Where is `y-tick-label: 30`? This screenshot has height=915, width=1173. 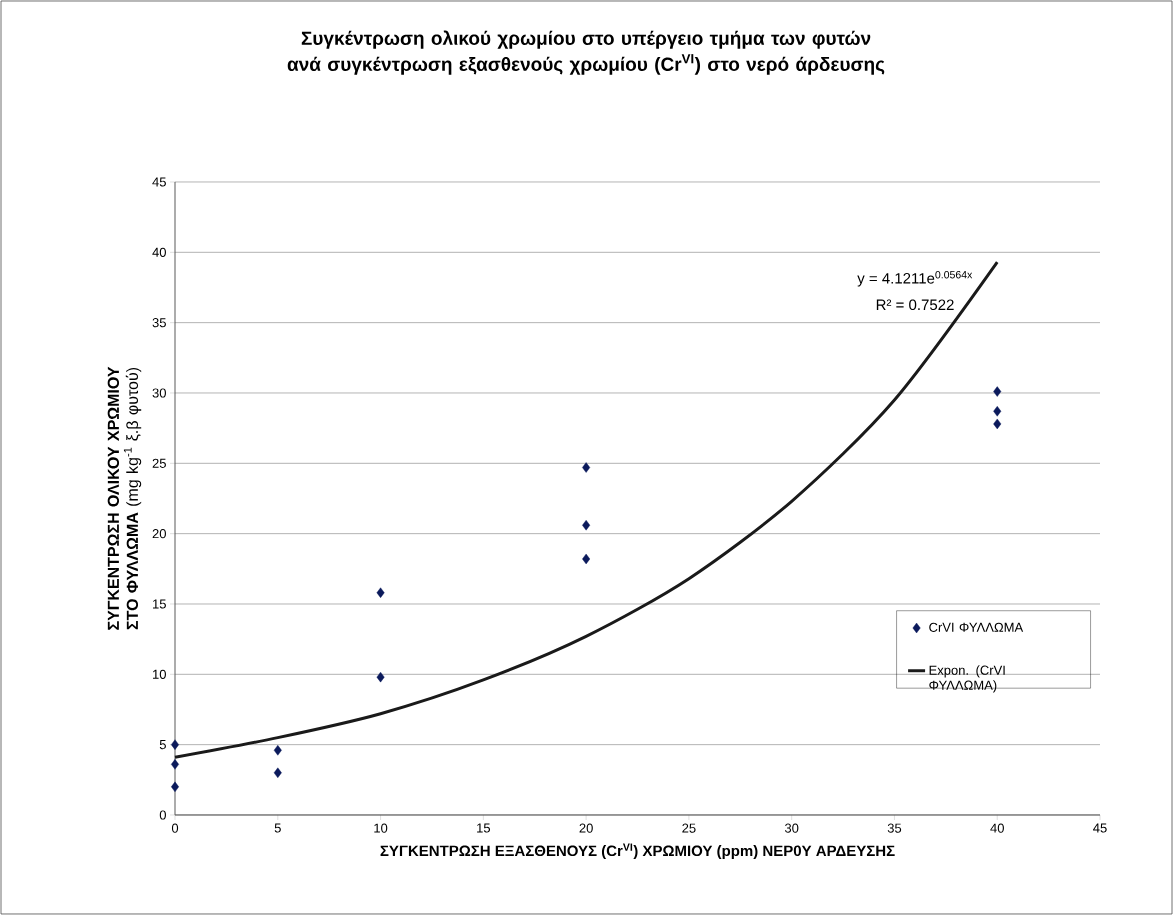
y-tick-label: 30 is located at coordinates (159, 393).